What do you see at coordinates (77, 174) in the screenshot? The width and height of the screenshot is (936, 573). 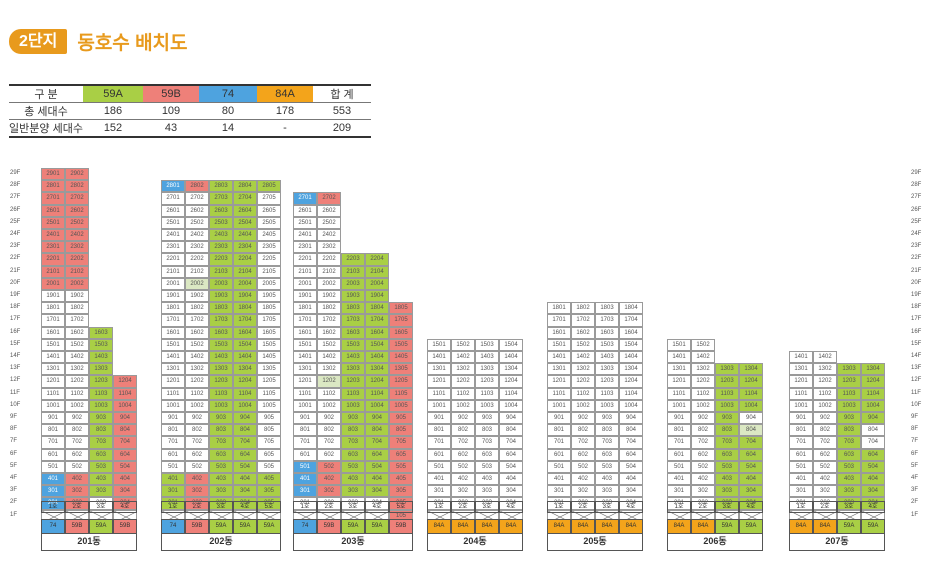 I see `unit-cell: 2902` at bounding box center [77, 174].